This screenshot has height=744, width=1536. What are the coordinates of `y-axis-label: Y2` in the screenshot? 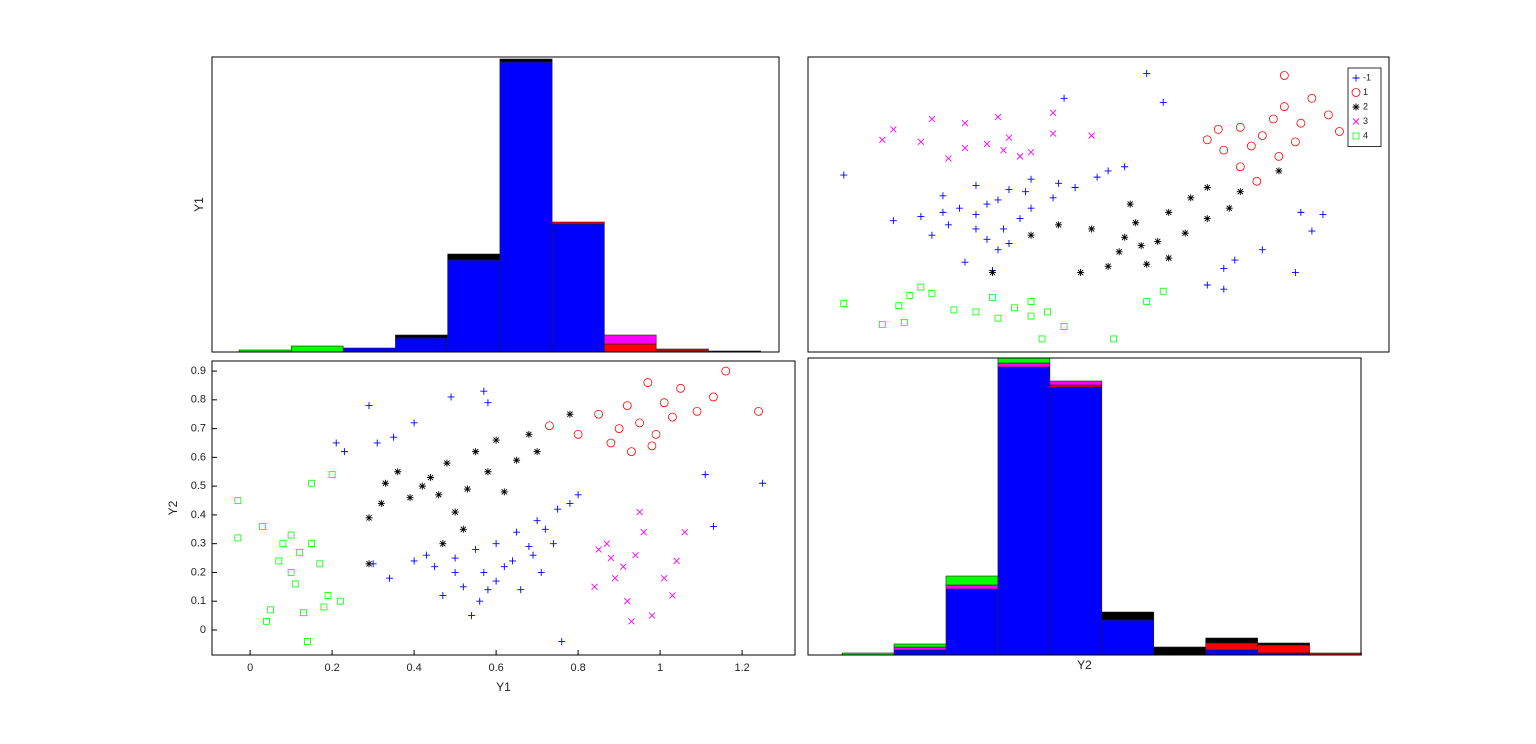 It's located at (173, 507).